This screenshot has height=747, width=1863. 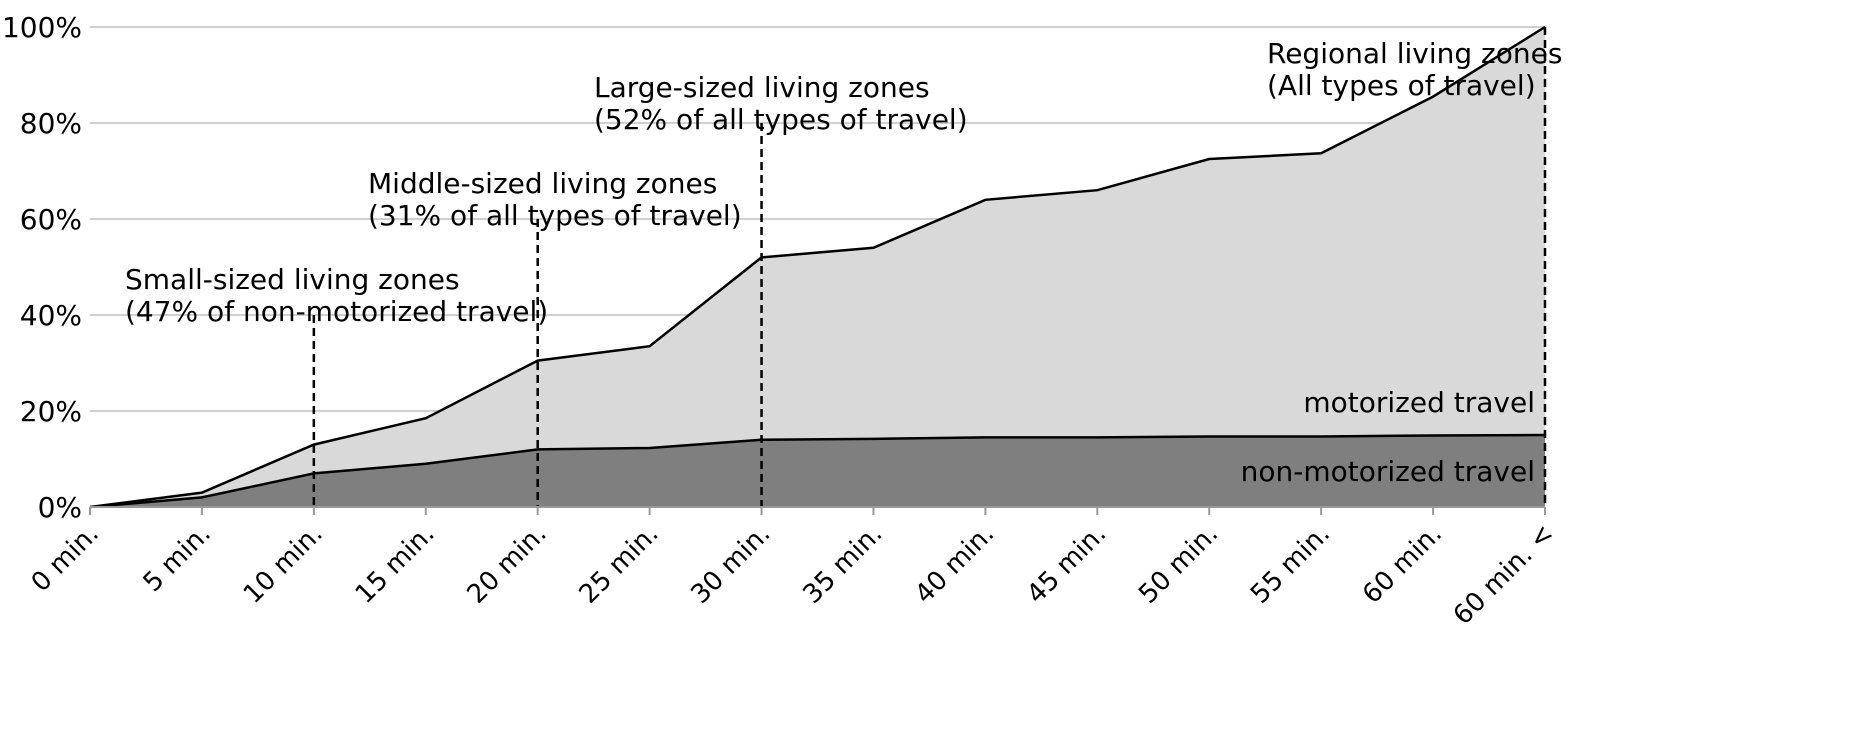 I want to click on x-tick-label: 25 min., so click(x=619, y=564).